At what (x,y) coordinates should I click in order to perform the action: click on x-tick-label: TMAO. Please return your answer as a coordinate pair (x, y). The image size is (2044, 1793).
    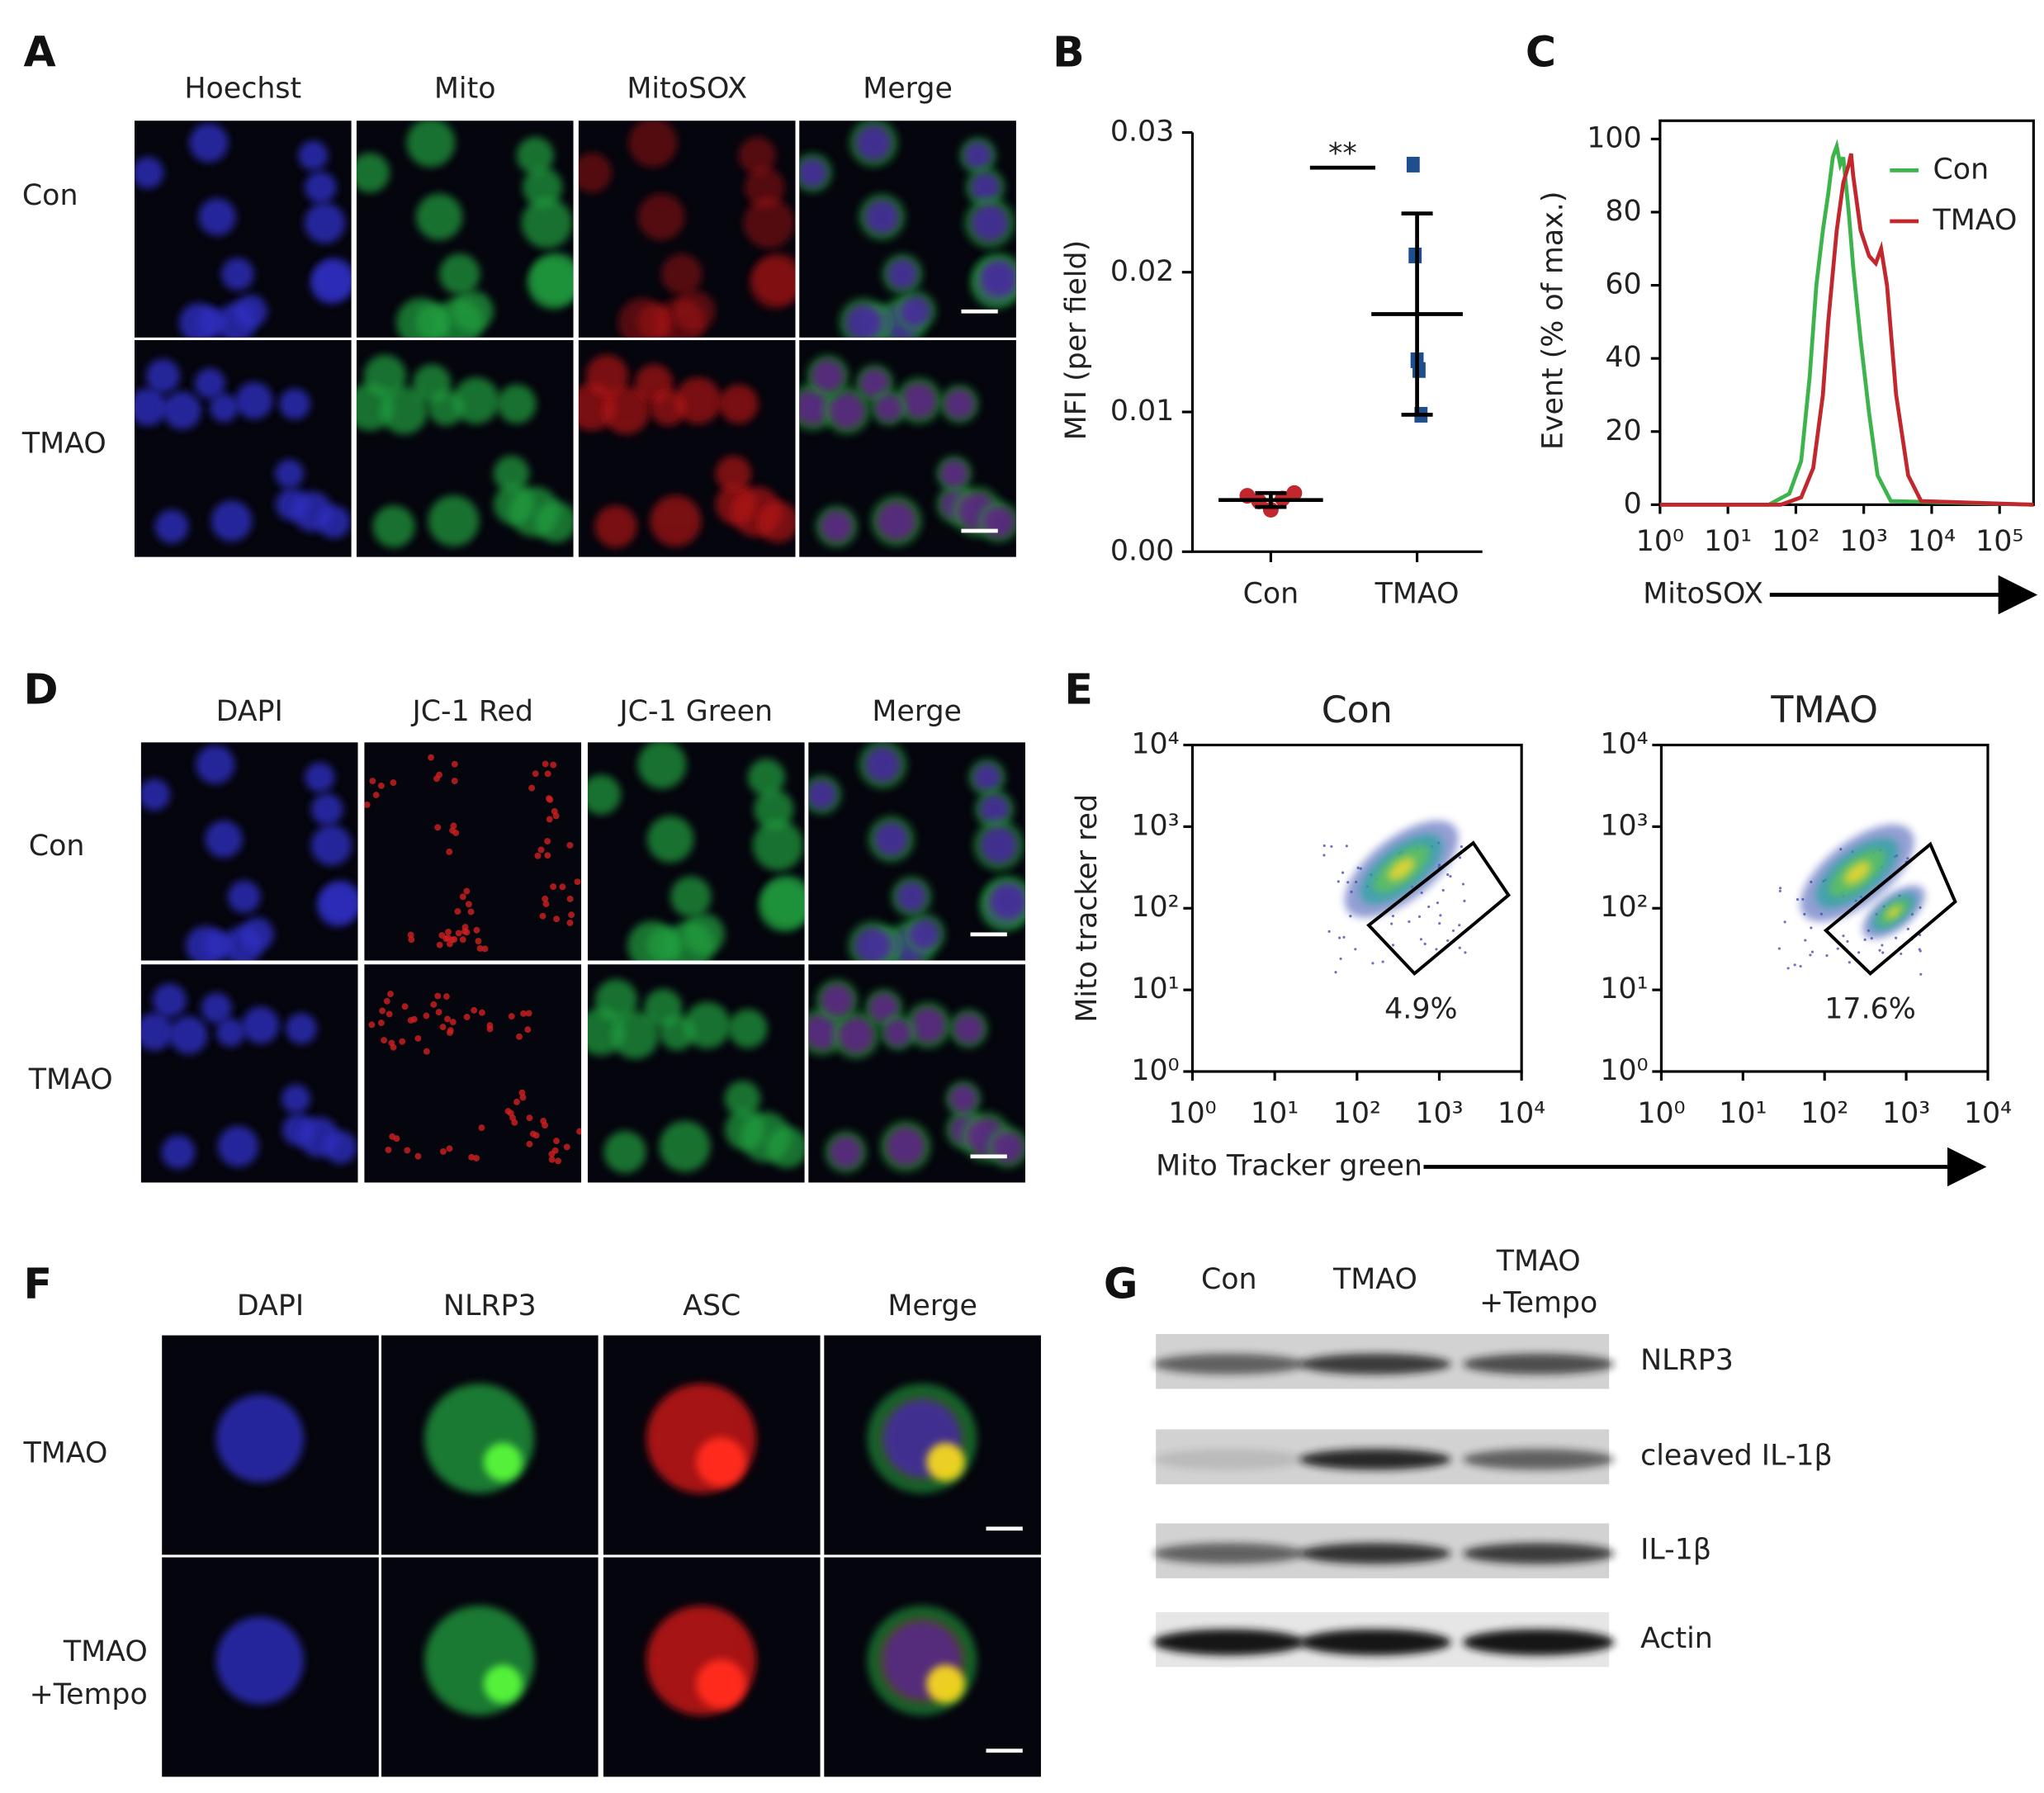
    Looking at the image, I should click on (1417, 594).